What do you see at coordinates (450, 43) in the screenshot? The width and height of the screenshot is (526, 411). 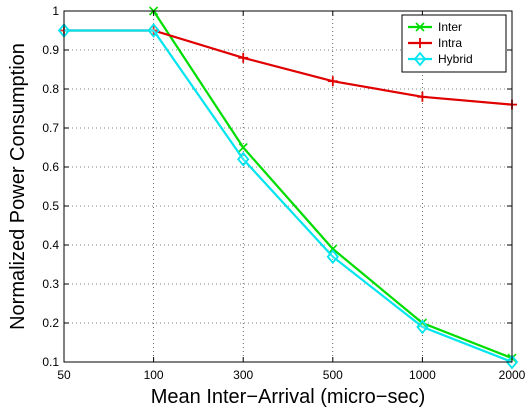 I see `legend-label: Intra` at bounding box center [450, 43].